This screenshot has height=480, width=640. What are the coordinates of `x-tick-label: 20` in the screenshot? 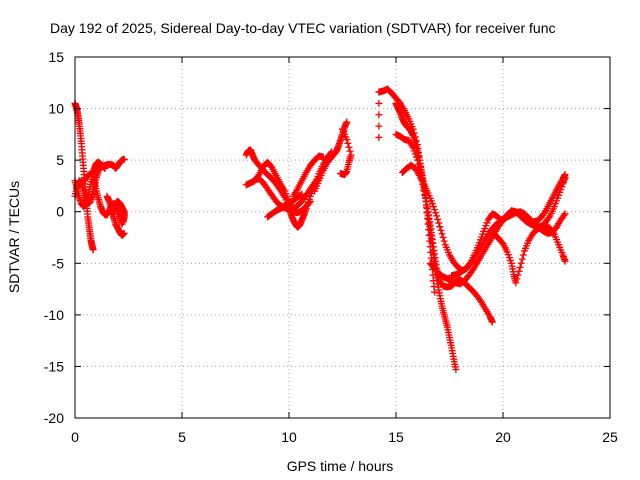 It's located at (503, 437).